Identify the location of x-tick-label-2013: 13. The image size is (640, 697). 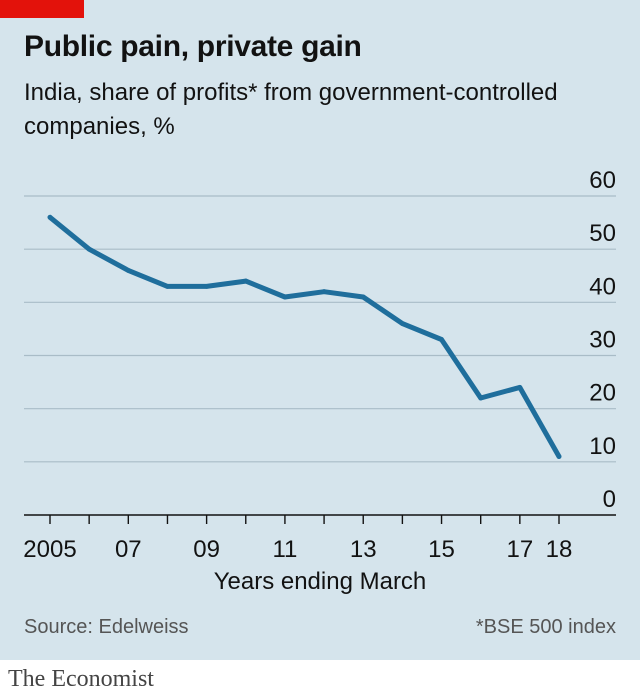
(363, 549).